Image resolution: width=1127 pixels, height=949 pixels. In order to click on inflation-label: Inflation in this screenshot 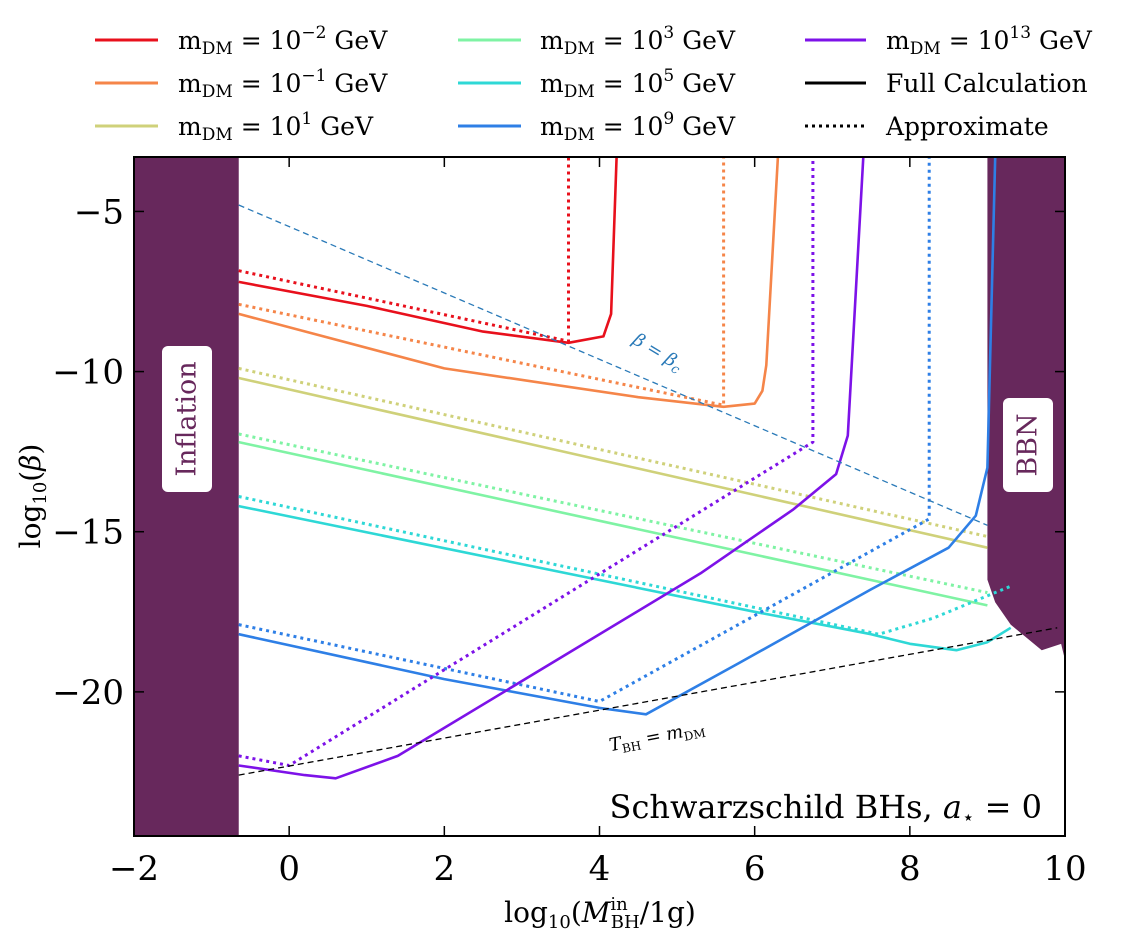, I will do `click(187, 419)`.